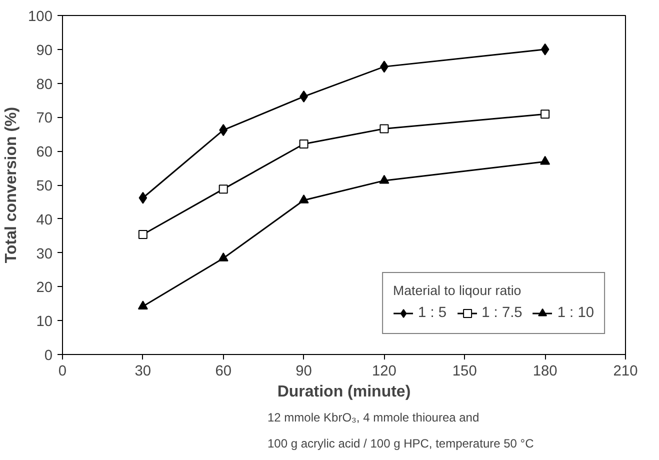  Describe the element at coordinates (48, 356) in the screenshot. I see `y-tick-label: 0` at that location.